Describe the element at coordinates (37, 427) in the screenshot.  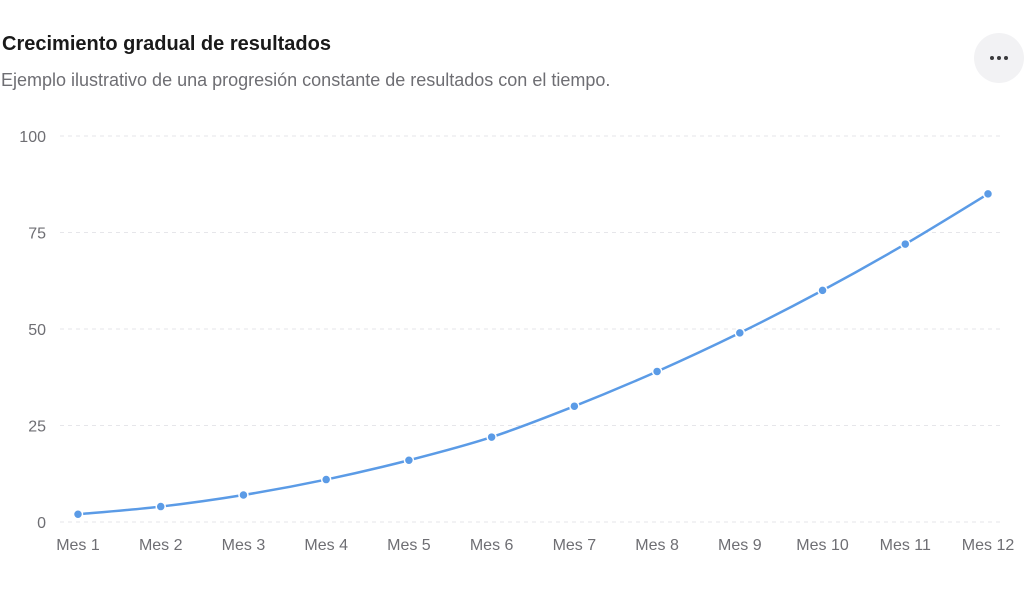
I see `y-tick-label: 25` at that location.